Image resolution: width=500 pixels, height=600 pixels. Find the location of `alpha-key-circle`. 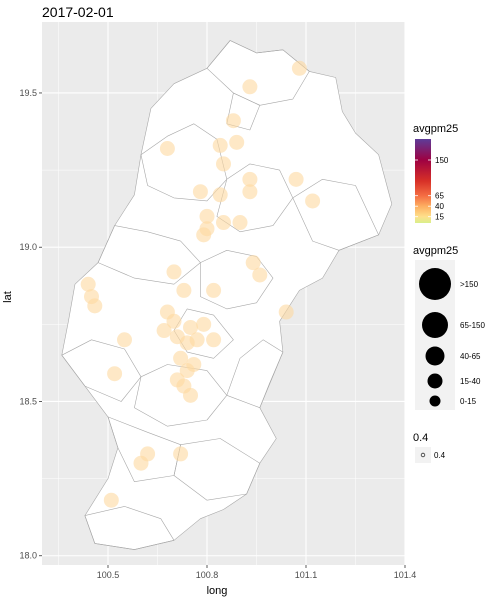

alpha-key-circle is located at coordinates (423, 455).